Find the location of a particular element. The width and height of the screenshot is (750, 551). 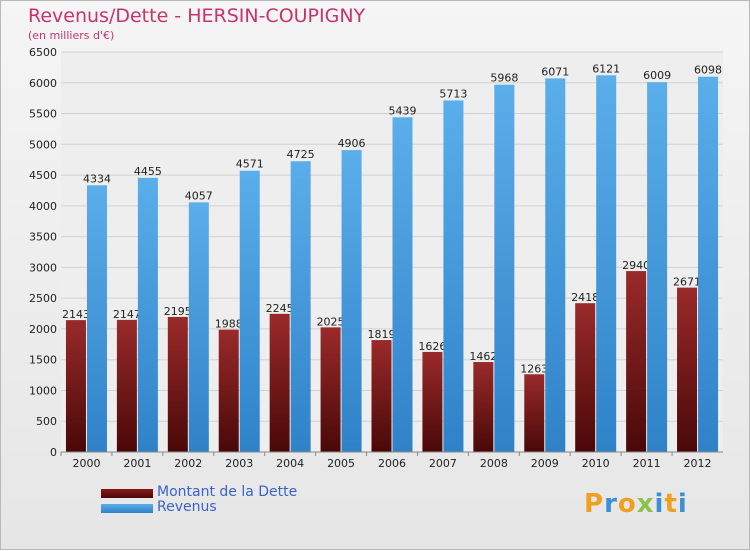

x-tick-label: 2007 is located at coordinates (443, 463).